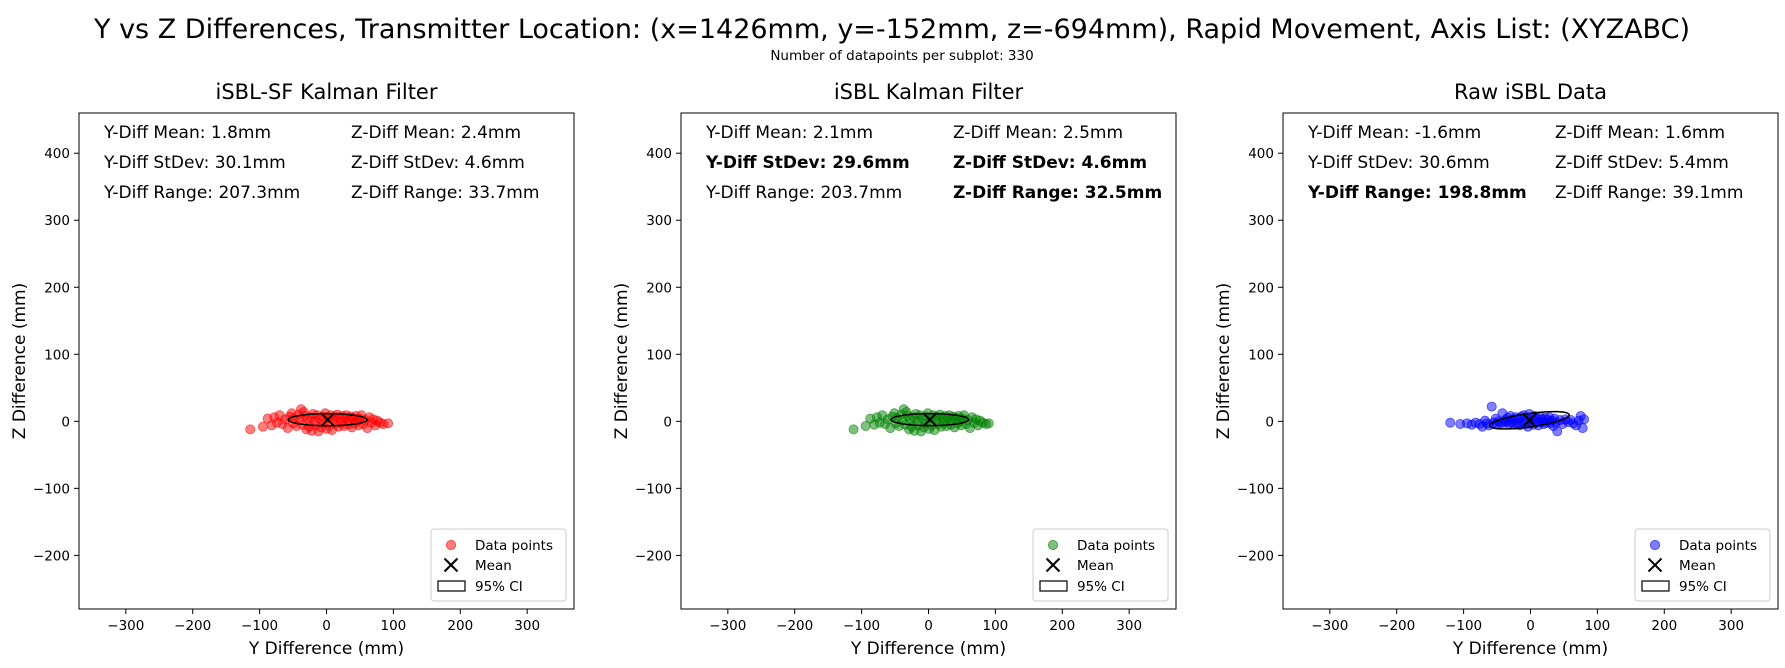 The width and height of the screenshot is (1785, 668). I want to click on stat-text: Y-Diff Range: 203.7mm, so click(803, 193).